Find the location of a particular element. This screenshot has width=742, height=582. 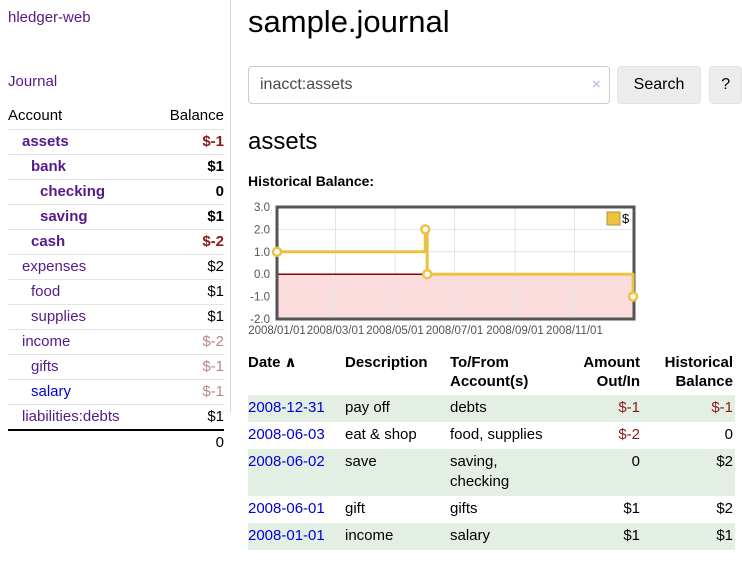

brand-link: hledger-web is located at coordinates (49, 17).